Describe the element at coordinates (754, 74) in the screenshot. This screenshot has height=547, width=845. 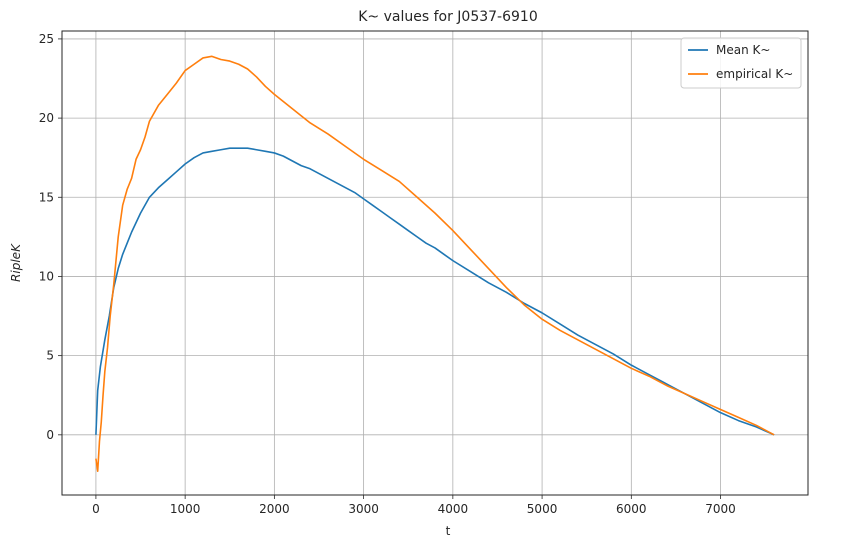
I see `legend-label-empirical: empirical K~` at that location.